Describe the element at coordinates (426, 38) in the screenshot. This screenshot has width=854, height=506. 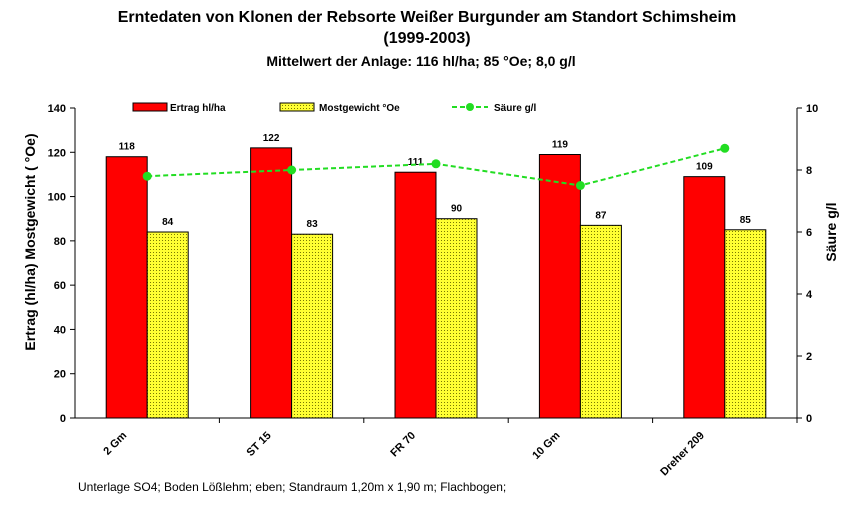
I see `chart-title-line-2: (1999-2003)` at that location.